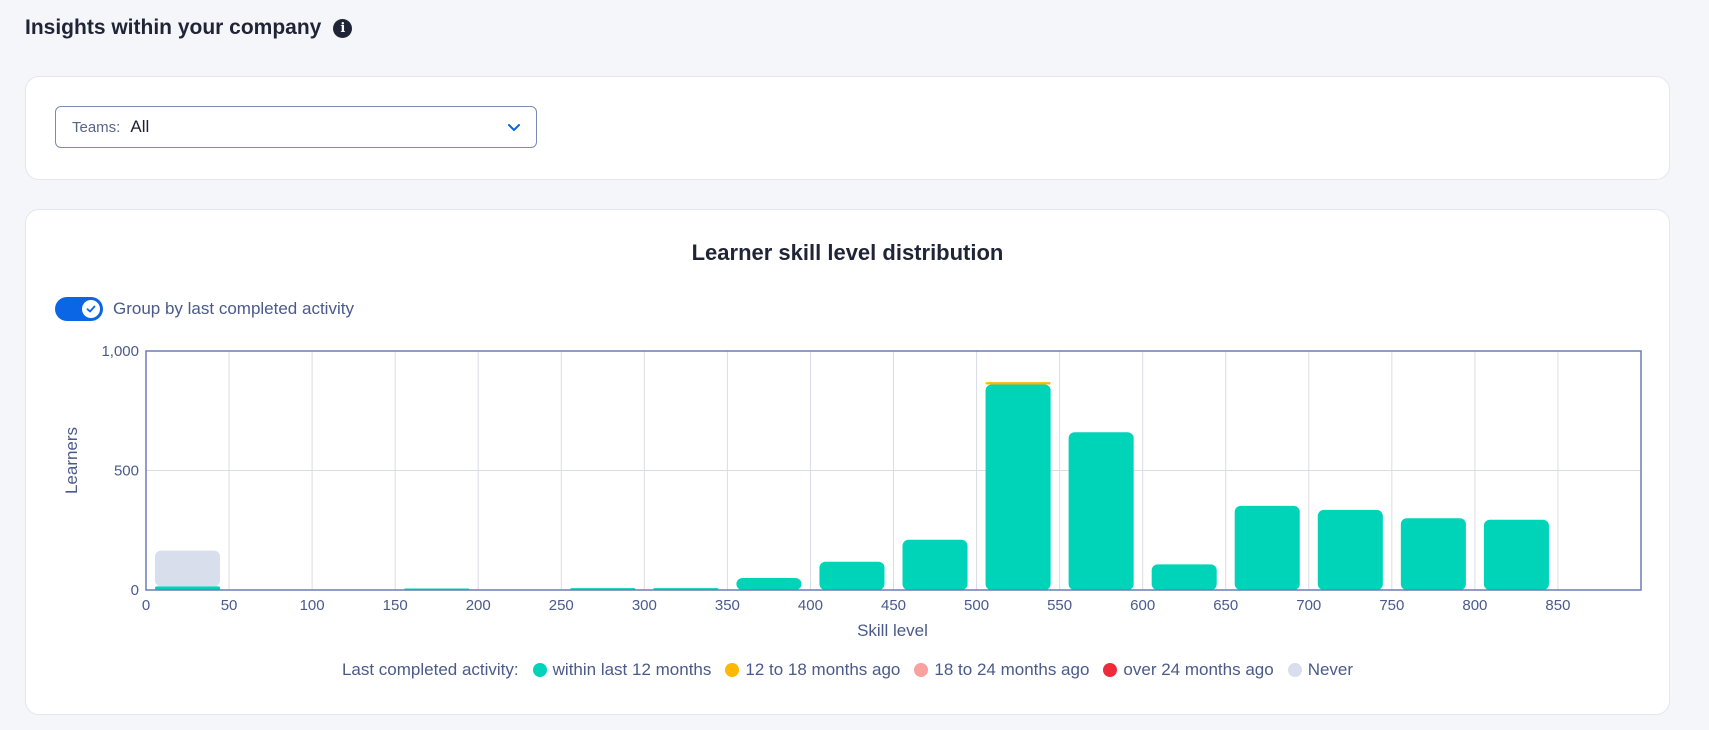 Image resolution: width=1709 pixels, height=730 pixels. Describe the element at coordinates (126, 471) in the screenshot. I see `y-tick-label: 500` at that location.